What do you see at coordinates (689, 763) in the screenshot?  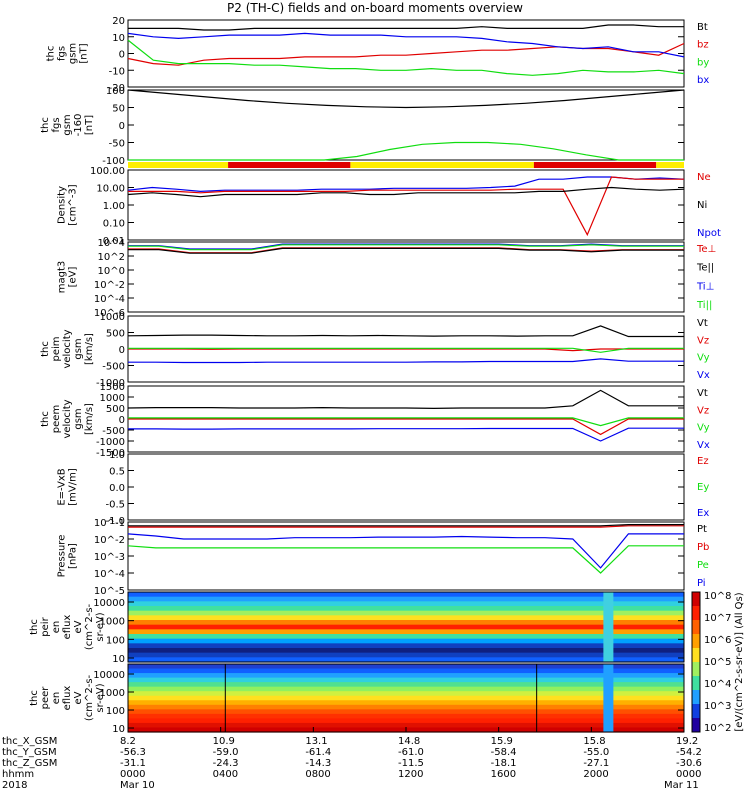 I see `orbit-value: -30.6` at bounding box center [689, 763].